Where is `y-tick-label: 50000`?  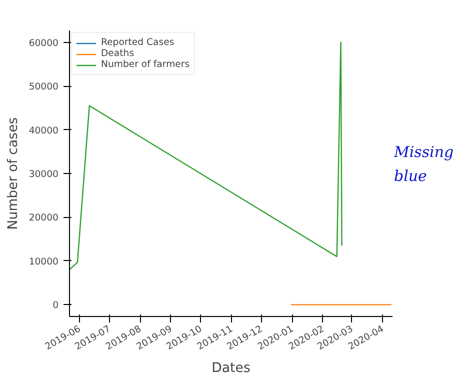 y-tick-label: 50000 is located at coordinates (43, 87).